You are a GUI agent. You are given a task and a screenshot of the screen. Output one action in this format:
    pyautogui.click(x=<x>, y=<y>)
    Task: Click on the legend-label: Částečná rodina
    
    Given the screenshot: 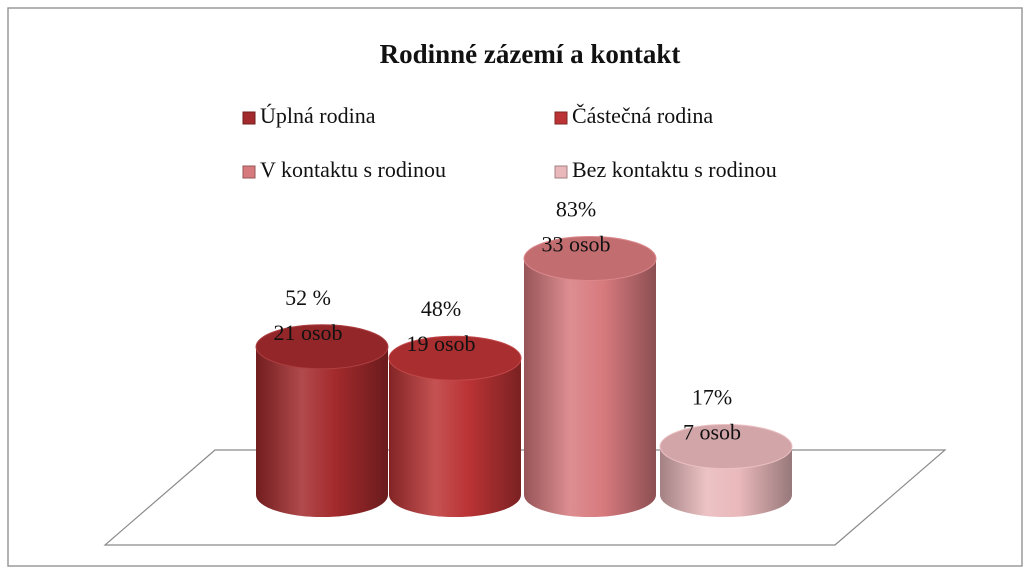 What is the action you would take?
    pyautogui.click(x=642, y=115)
    